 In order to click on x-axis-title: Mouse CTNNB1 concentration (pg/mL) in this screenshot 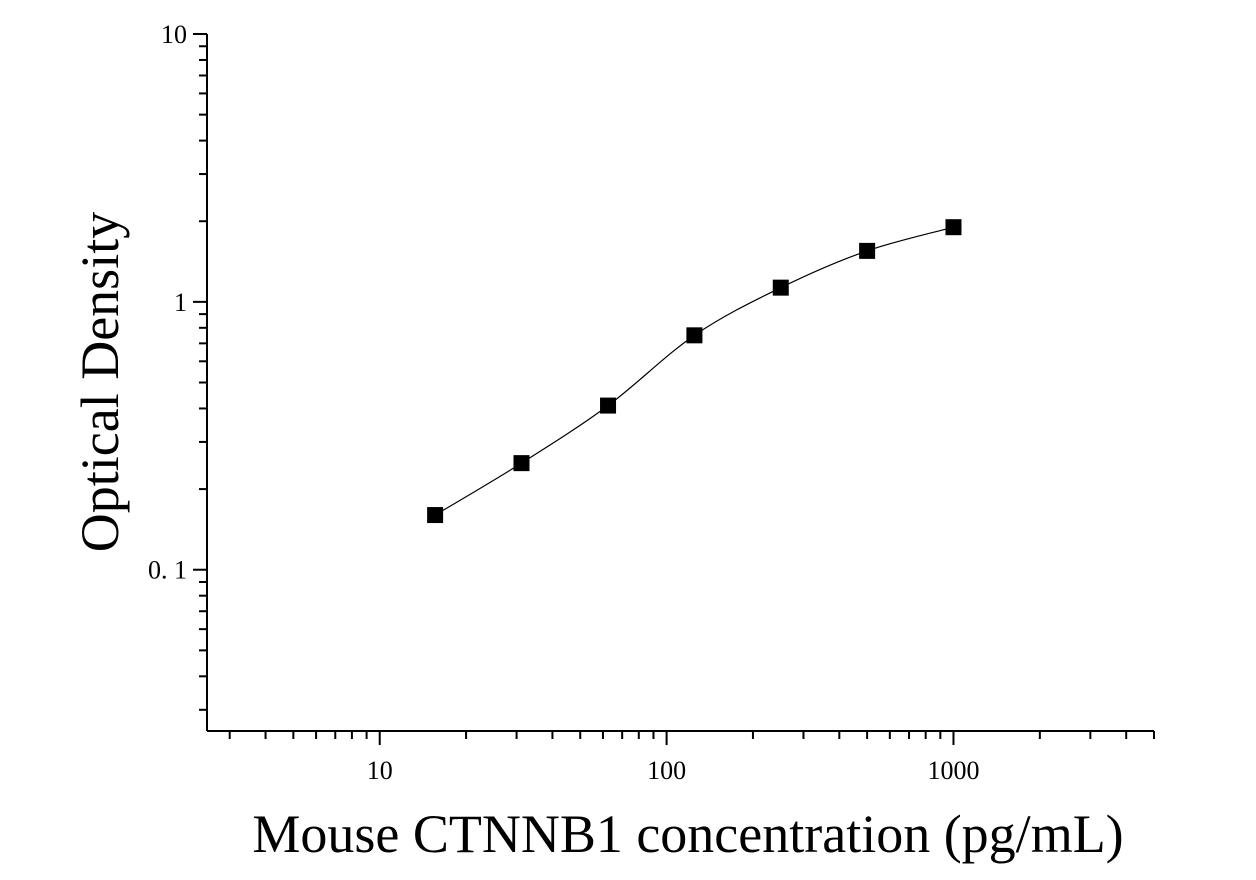, I will do `click(687, 834)`.